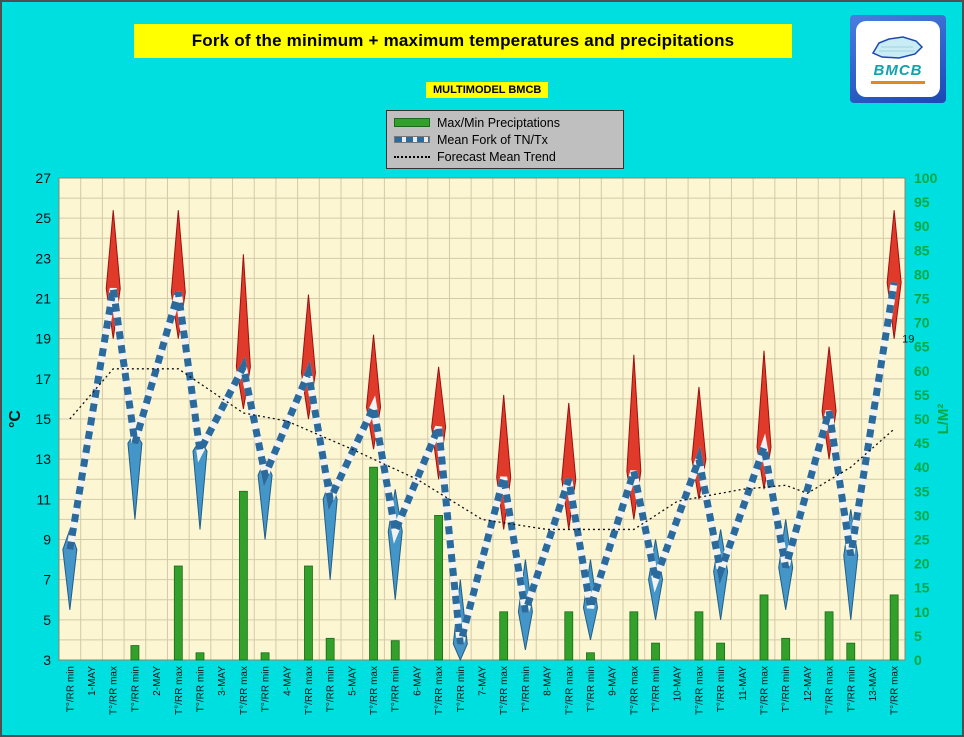 The image size is (964, 737). I want to click on svg-text: 4-MAY, so click(287, 681).